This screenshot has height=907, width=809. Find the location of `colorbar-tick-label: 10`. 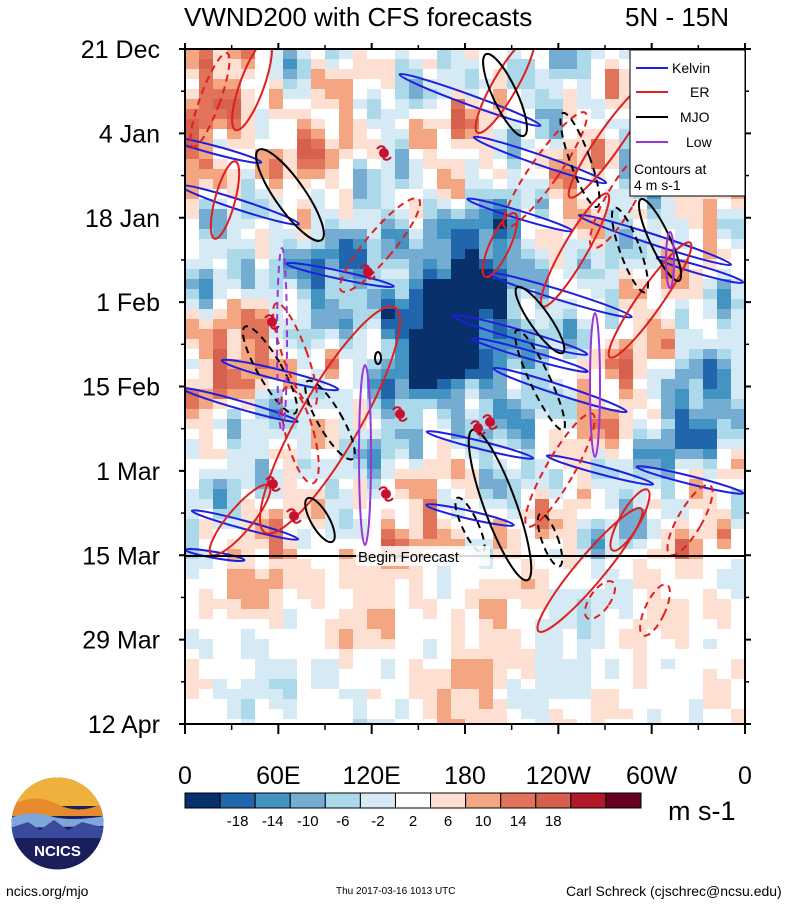

colorbar-tick-label: 10 is located at coordinates (483, 821).